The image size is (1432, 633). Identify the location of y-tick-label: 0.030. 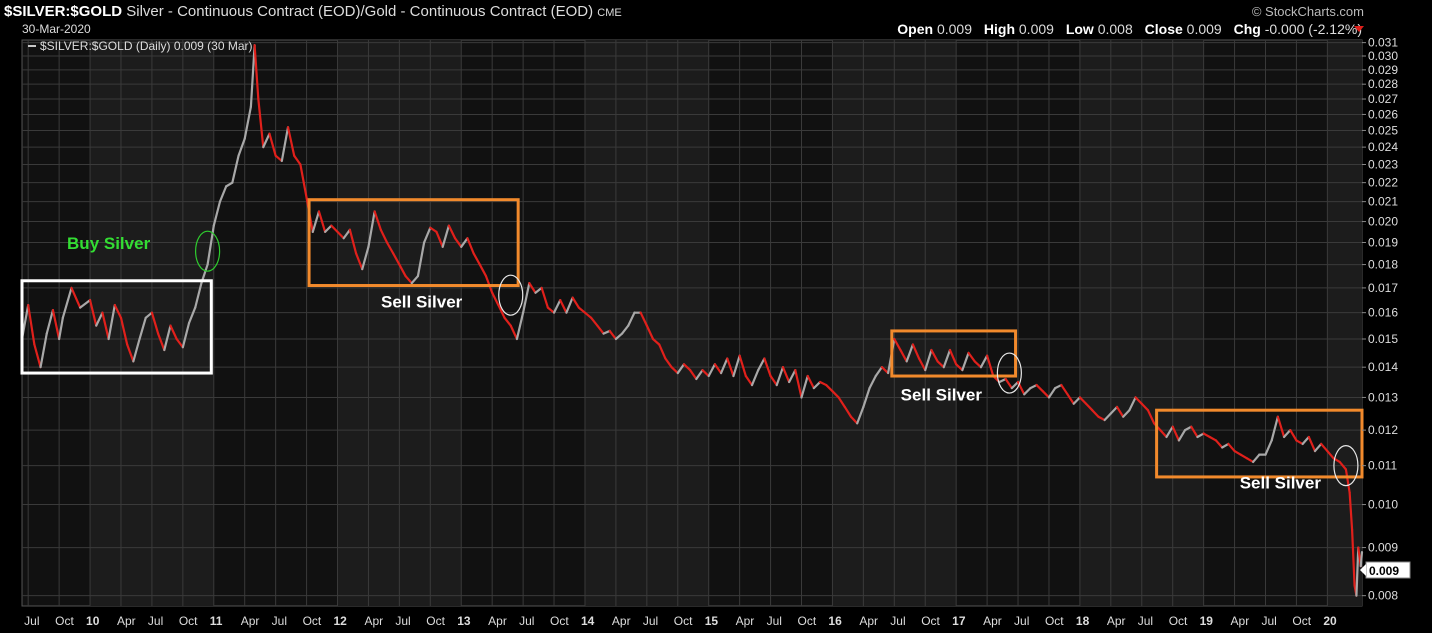
(1383, 56).